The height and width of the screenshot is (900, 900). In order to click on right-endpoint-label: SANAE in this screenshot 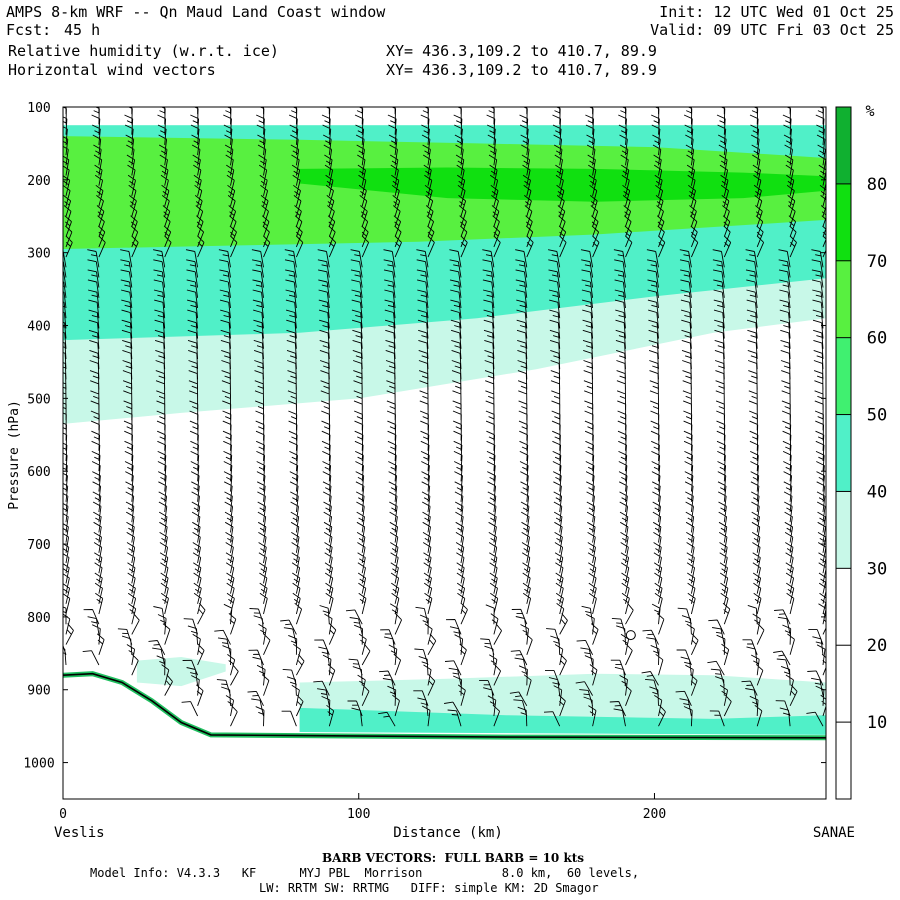, I will do `click(834, 833)`.